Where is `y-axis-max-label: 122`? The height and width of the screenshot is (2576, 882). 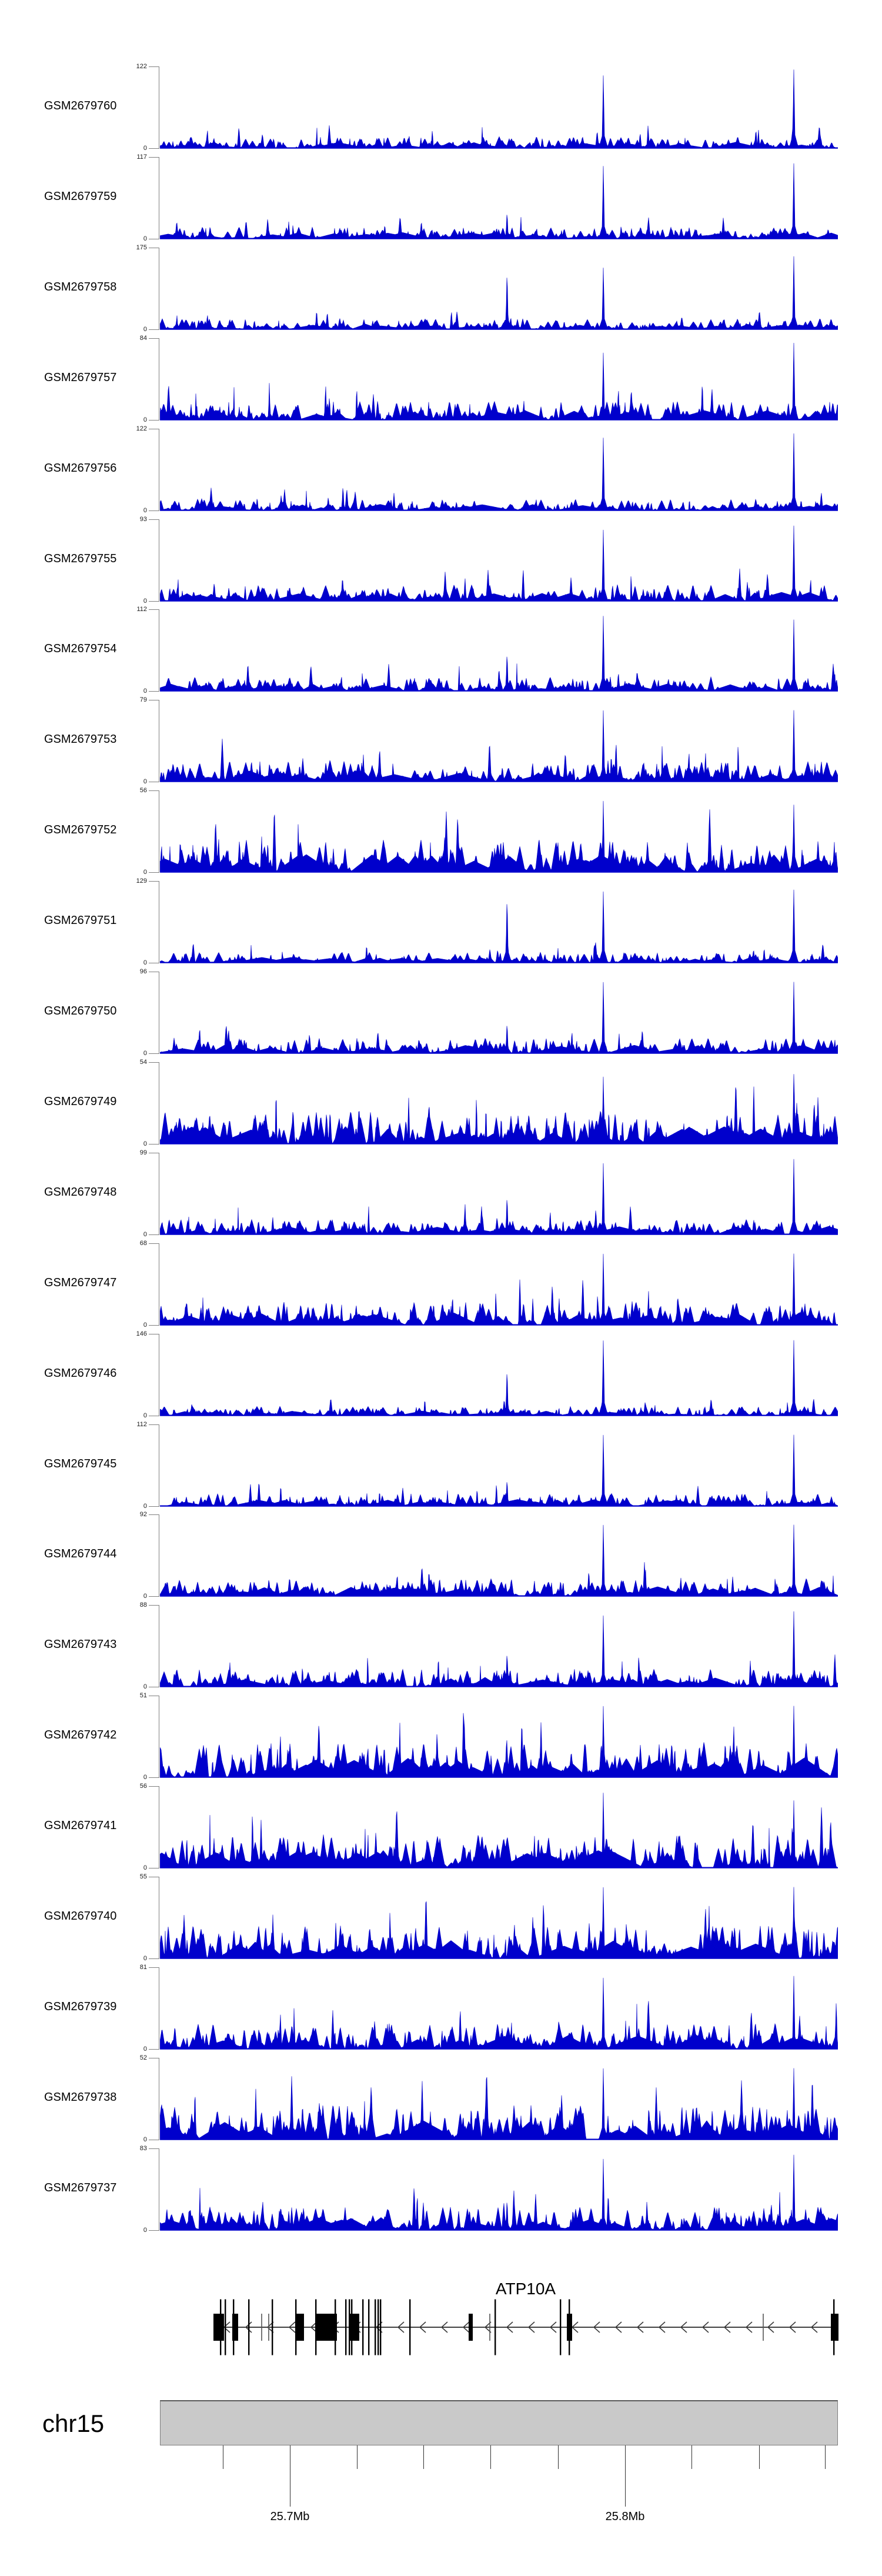
y-axis-max-label: 122 is located at coordinates (141, 66).